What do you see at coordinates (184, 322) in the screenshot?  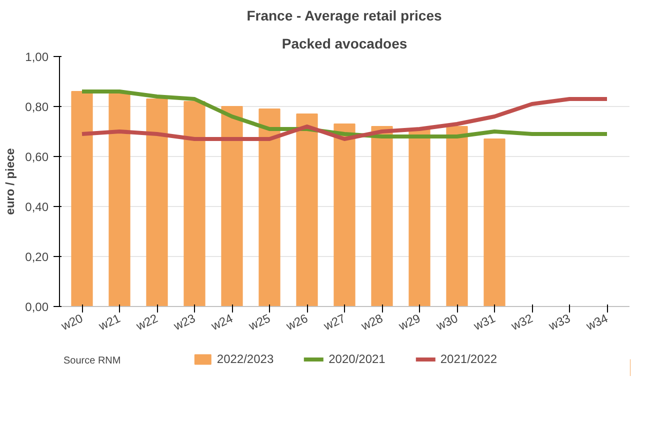 I see `x-tick-label: w23` at bounding box center [184, 322].